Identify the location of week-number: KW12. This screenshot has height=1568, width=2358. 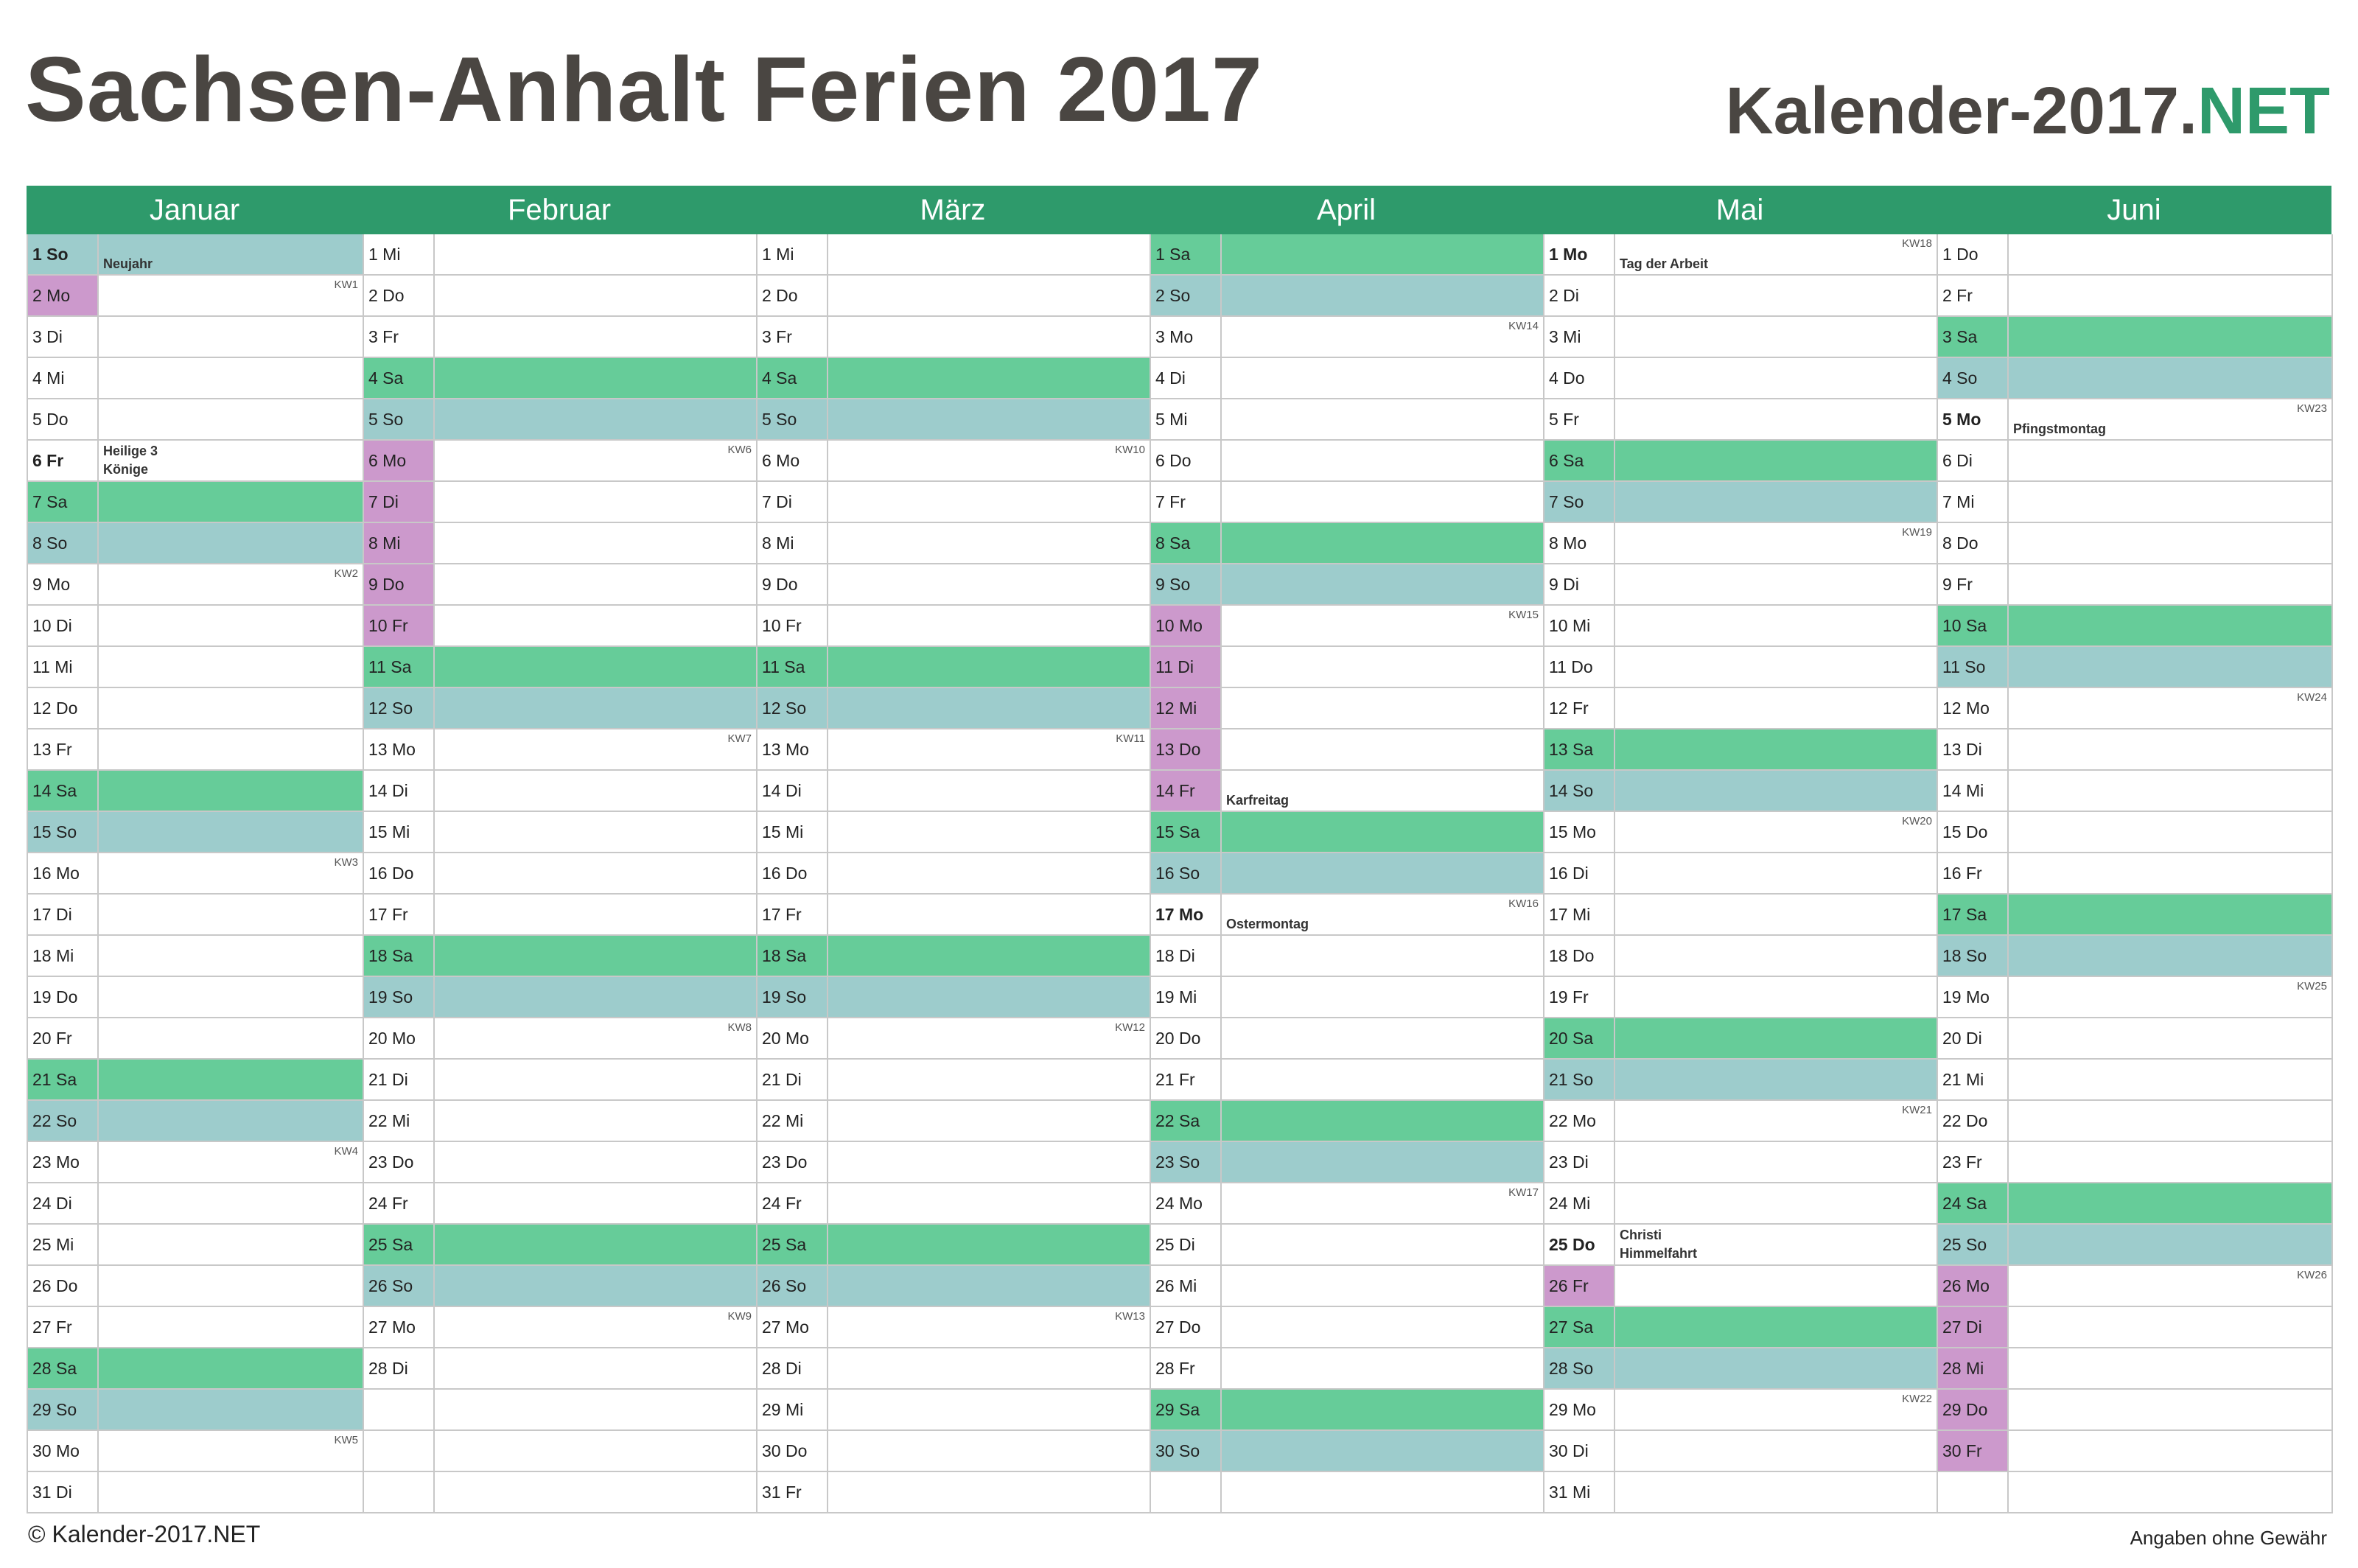
(1130, 1027).